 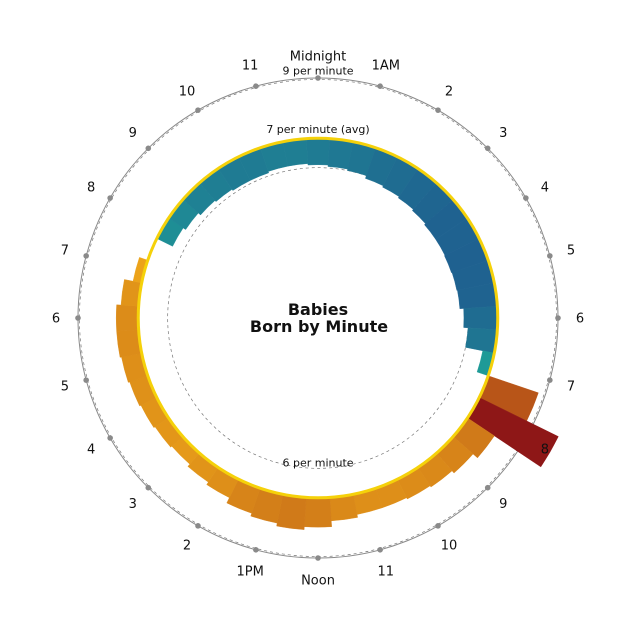 What do you see at coordinates (318, 581) in the screenshot?
I see `hour-label: Noon` at bounding box center [318, 581].